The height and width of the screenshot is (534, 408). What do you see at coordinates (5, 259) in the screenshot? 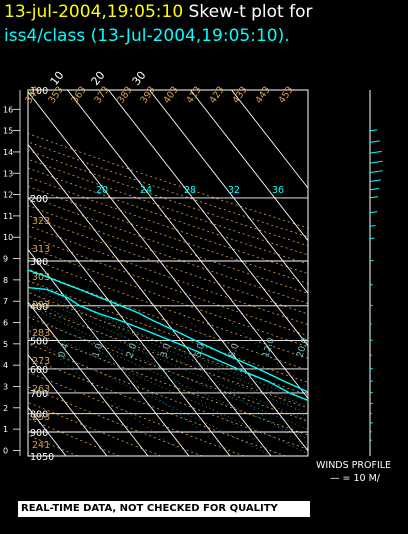
I see `height-tick: 9` at bounding box center [5, 259].